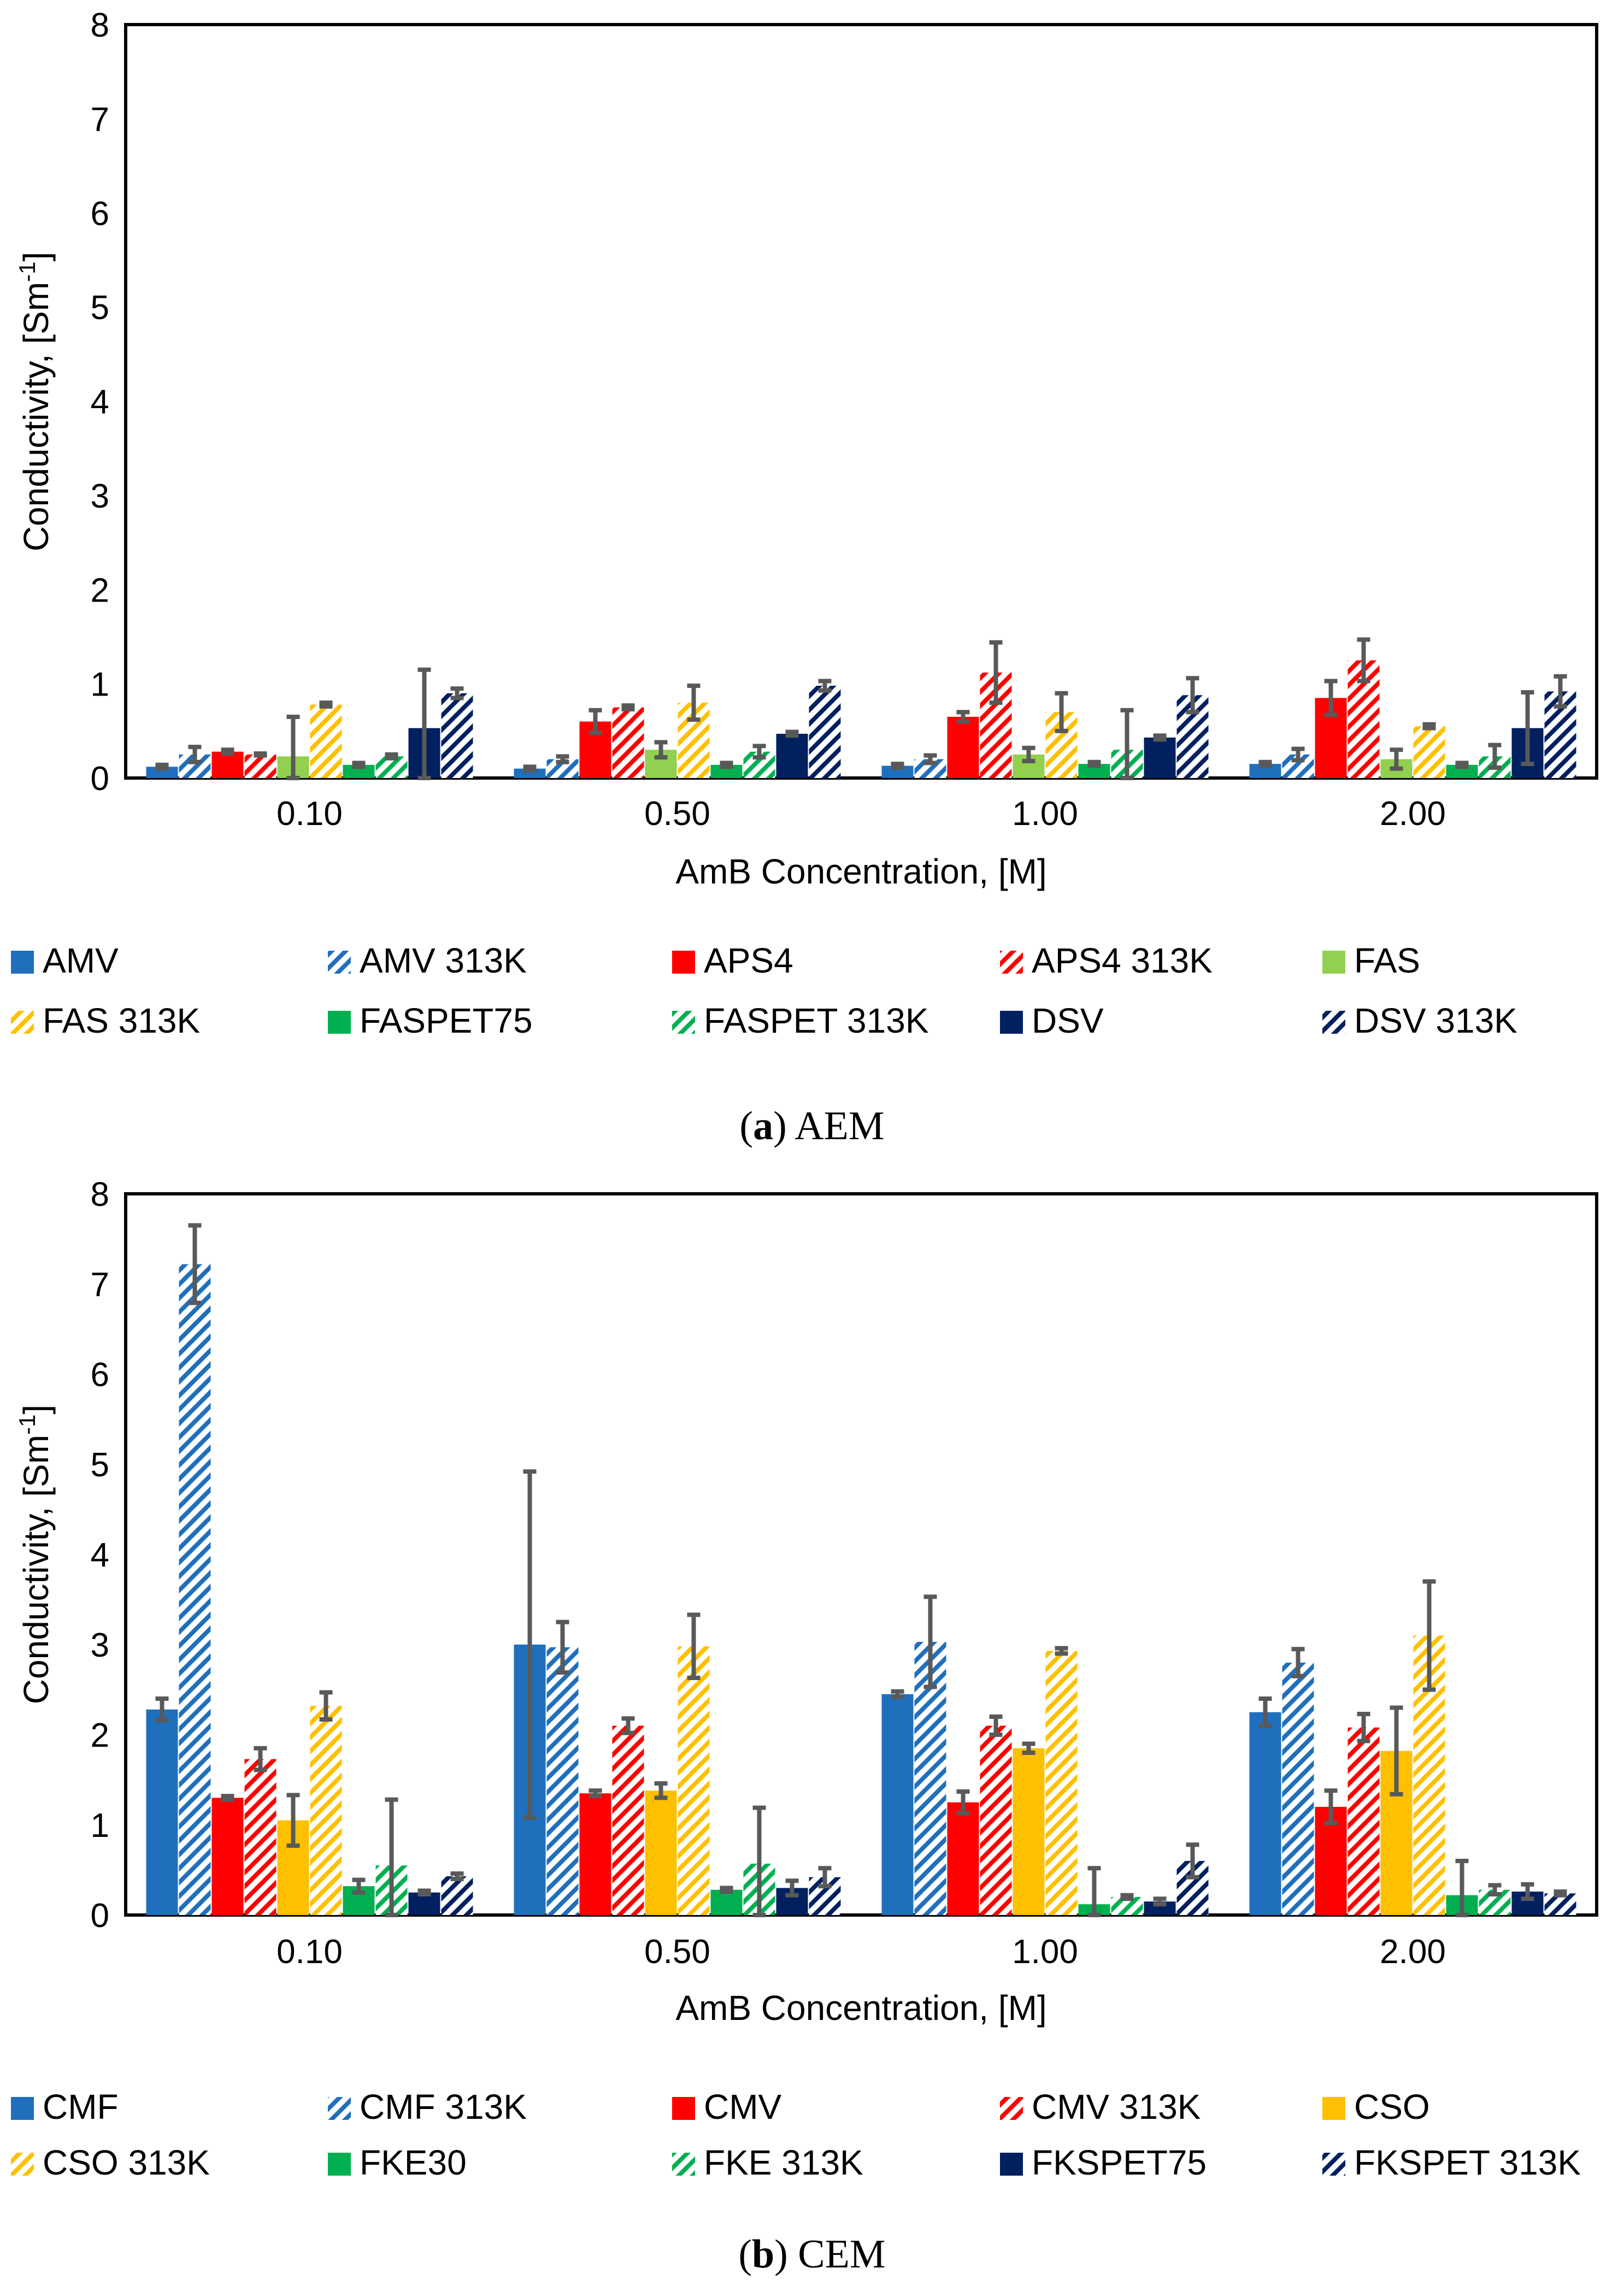 This screenshot has width=1624, height=2280. I want to click on bar-aps4-313k-0.10, so click(260, 766).